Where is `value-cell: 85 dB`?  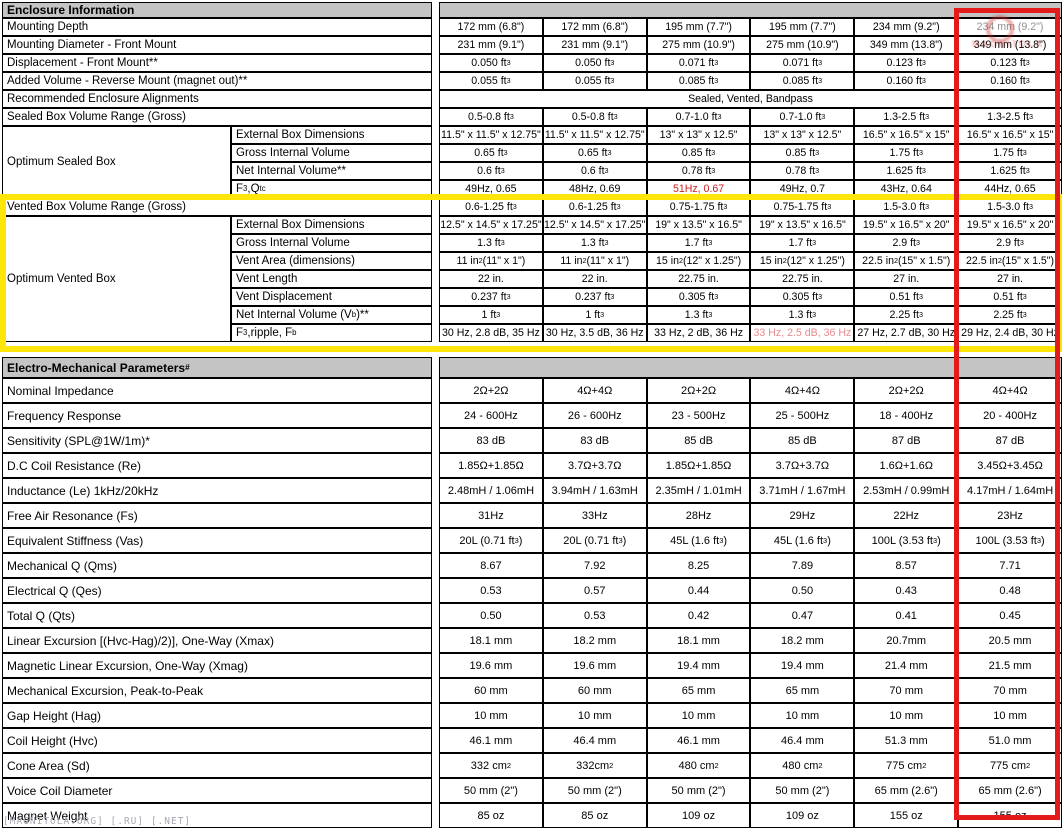 value-cell: 85 dB is located at coordinates (802, 440).